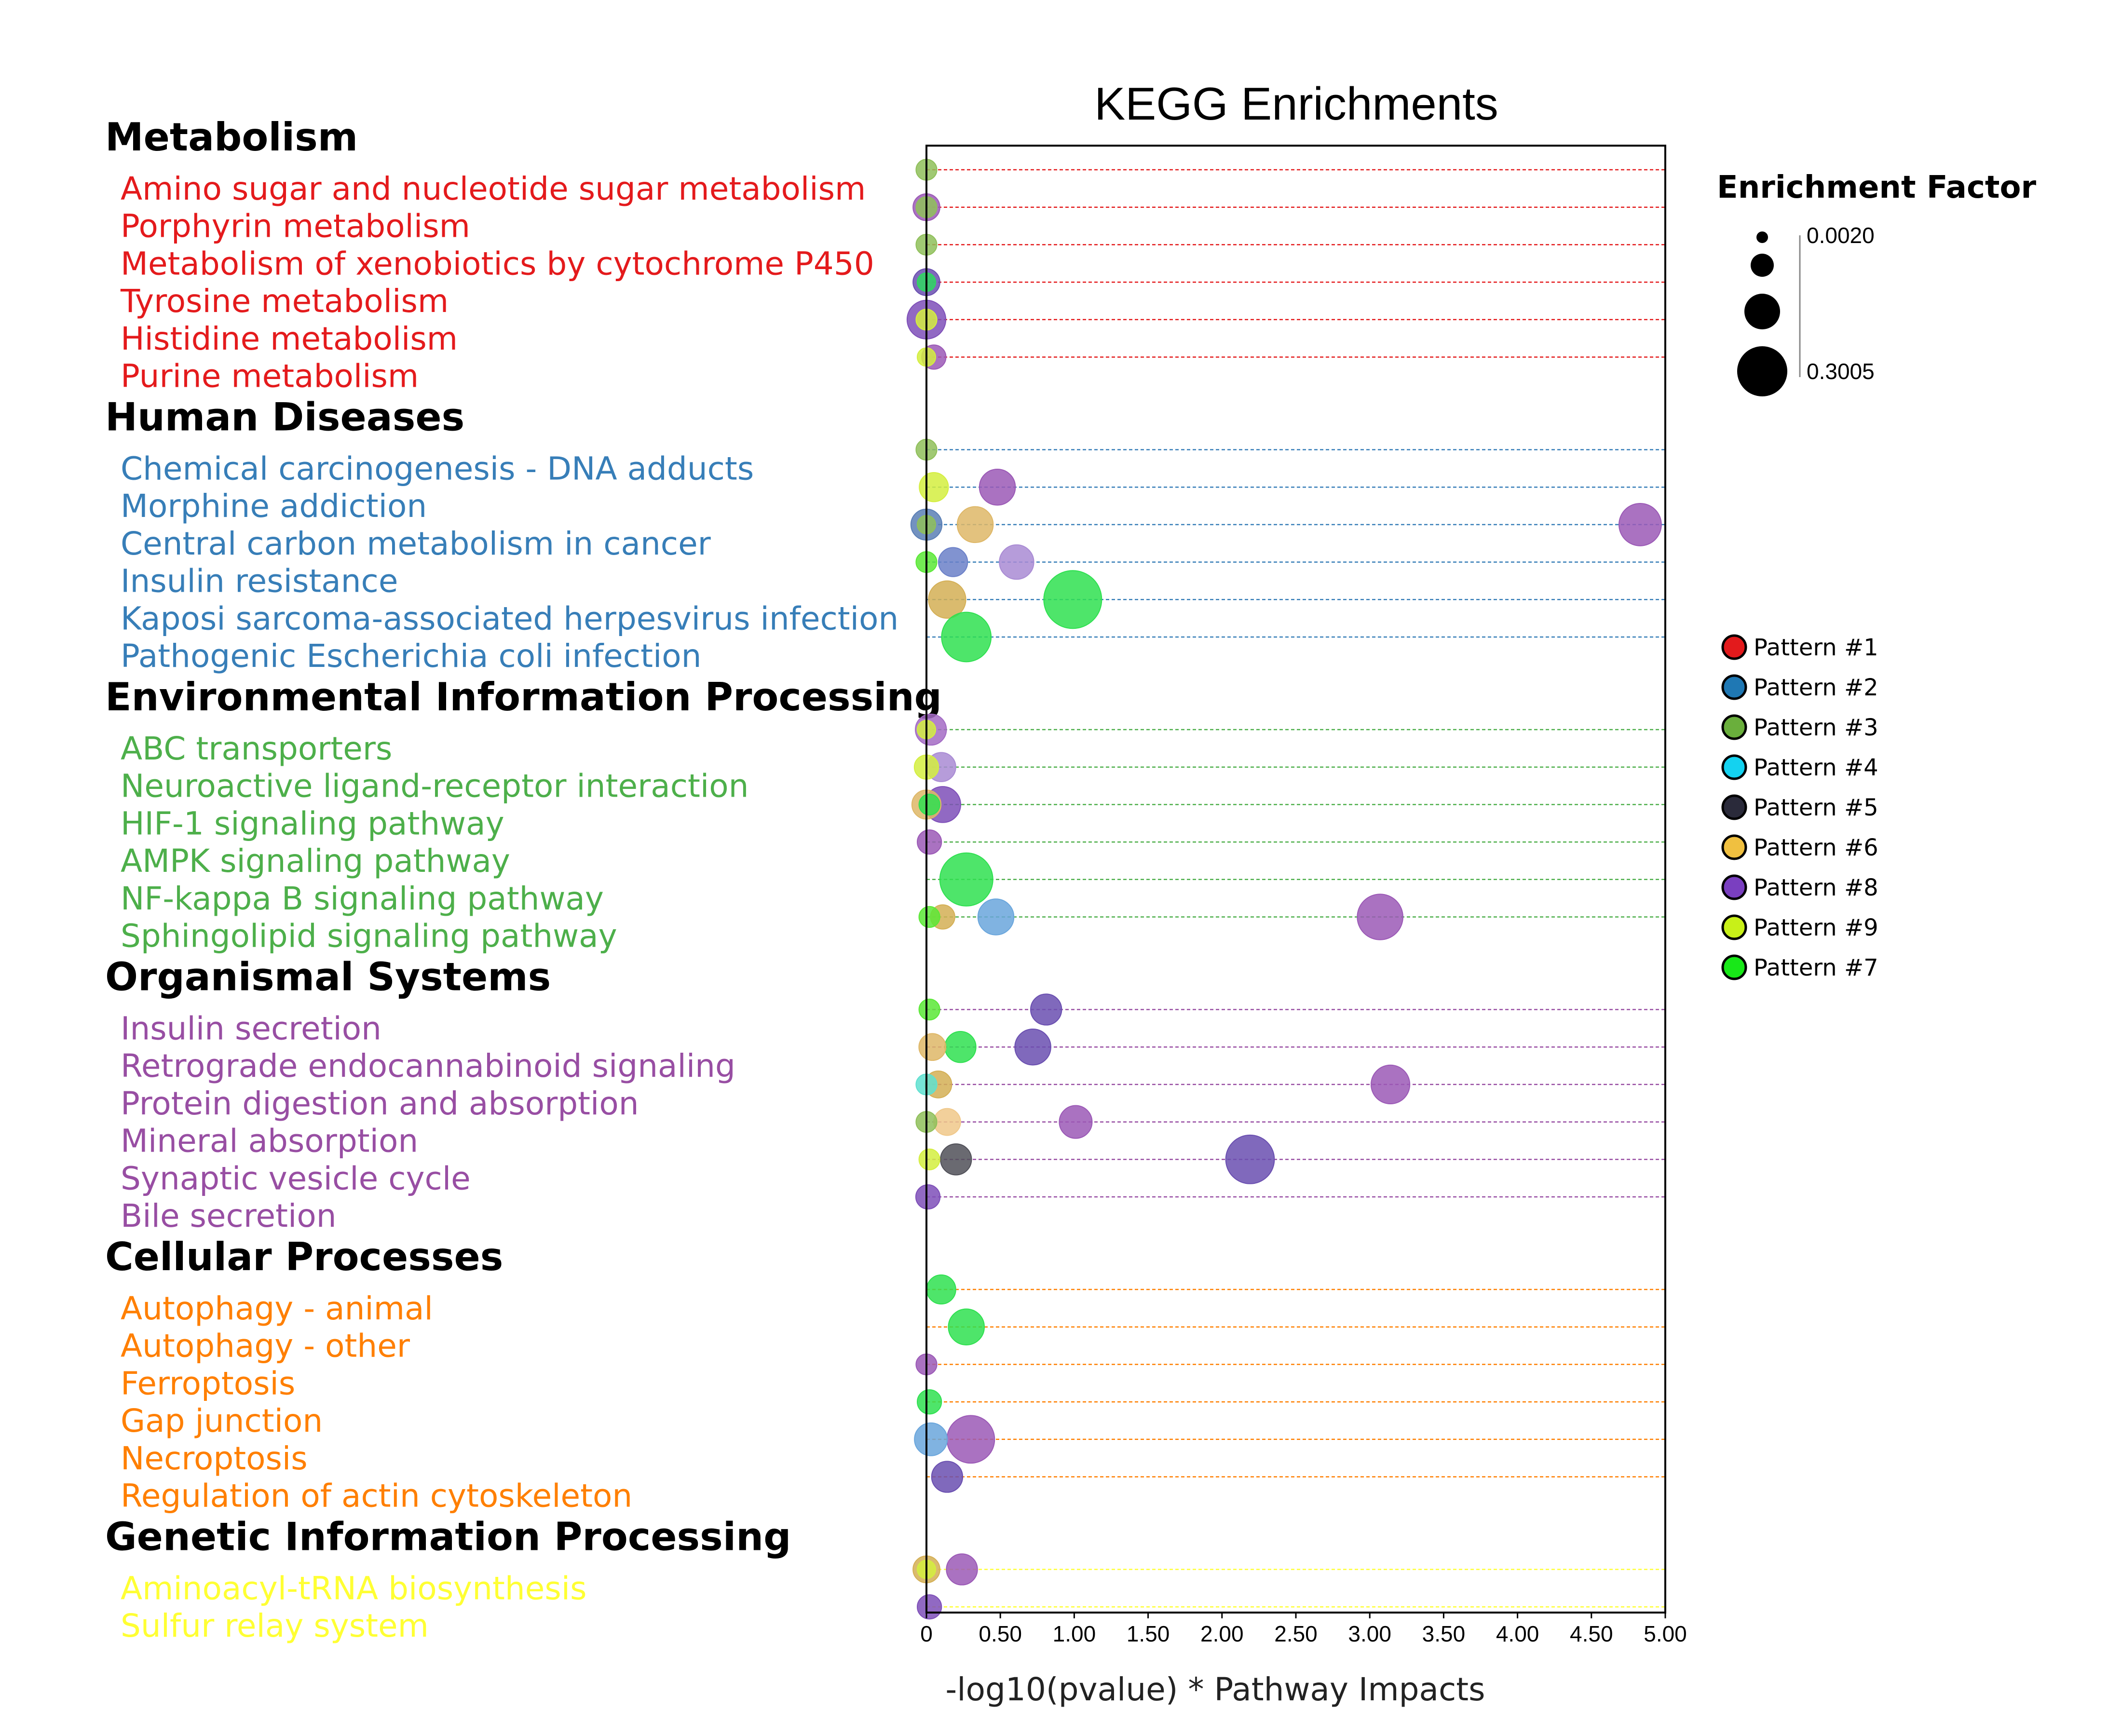  What do you see at coordinates (296, 227) in the screenshot?
I see `pathway-label: Porphyrin metabolism` at bounding box center [296, 227].